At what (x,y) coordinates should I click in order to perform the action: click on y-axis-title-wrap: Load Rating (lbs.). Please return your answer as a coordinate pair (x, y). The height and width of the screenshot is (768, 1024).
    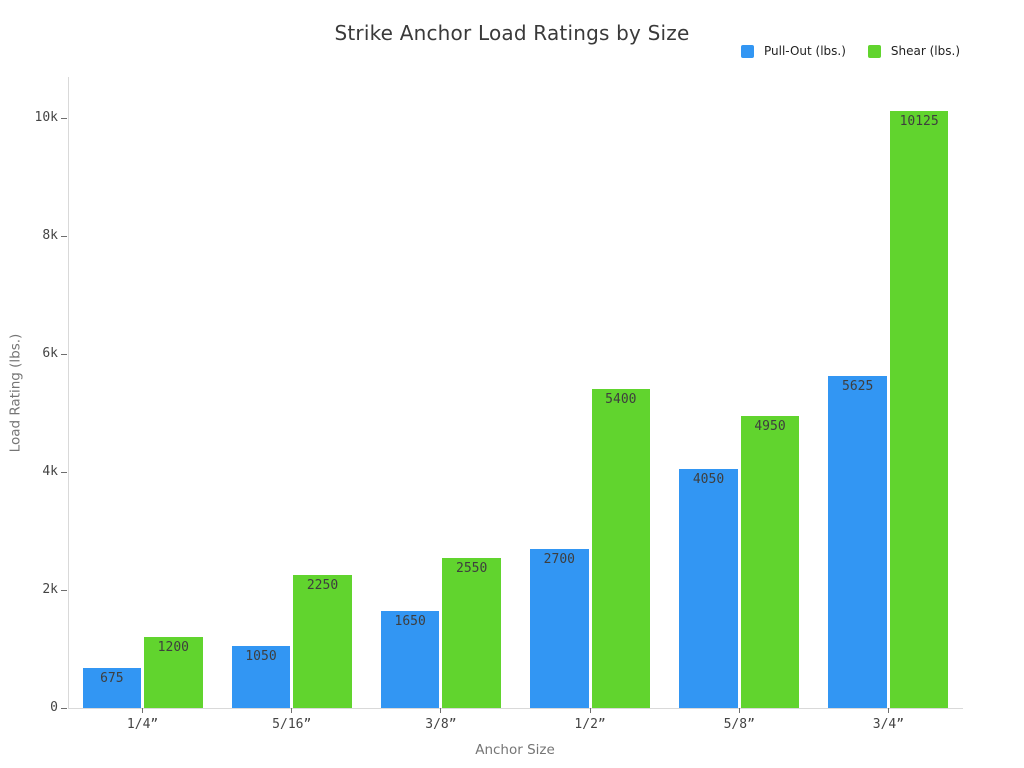
    Looking at the image, I should click on (15, 392).